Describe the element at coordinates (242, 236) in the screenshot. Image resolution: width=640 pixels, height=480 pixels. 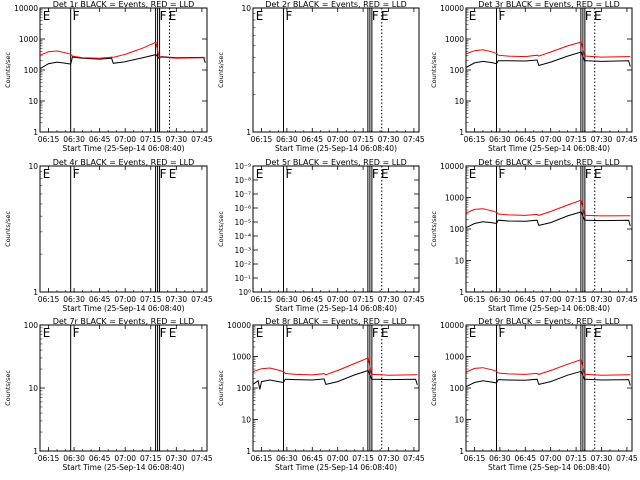
I see `y-tick-label: 10⁻⁴` at that location.